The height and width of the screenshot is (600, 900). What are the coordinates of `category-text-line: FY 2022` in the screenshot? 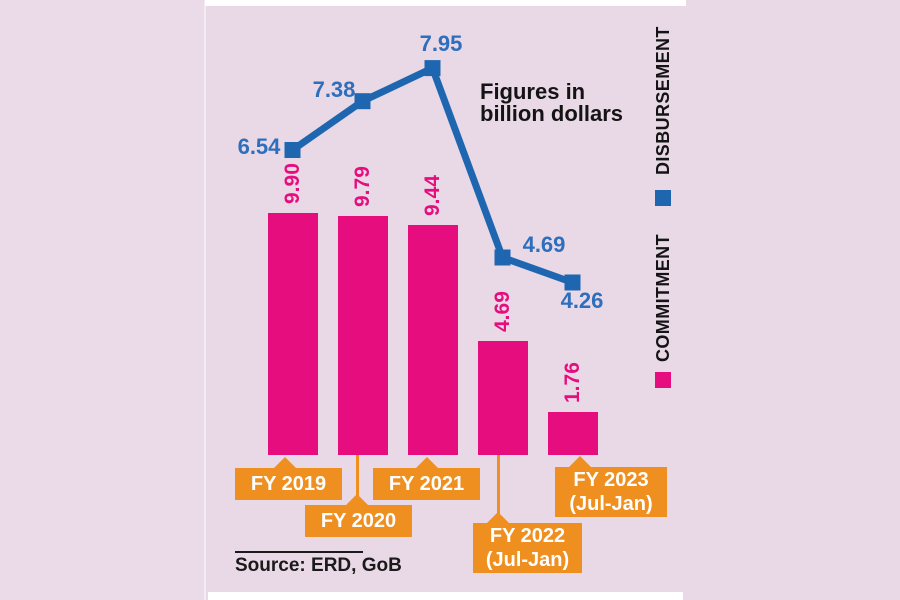 It's located at (527, 536).